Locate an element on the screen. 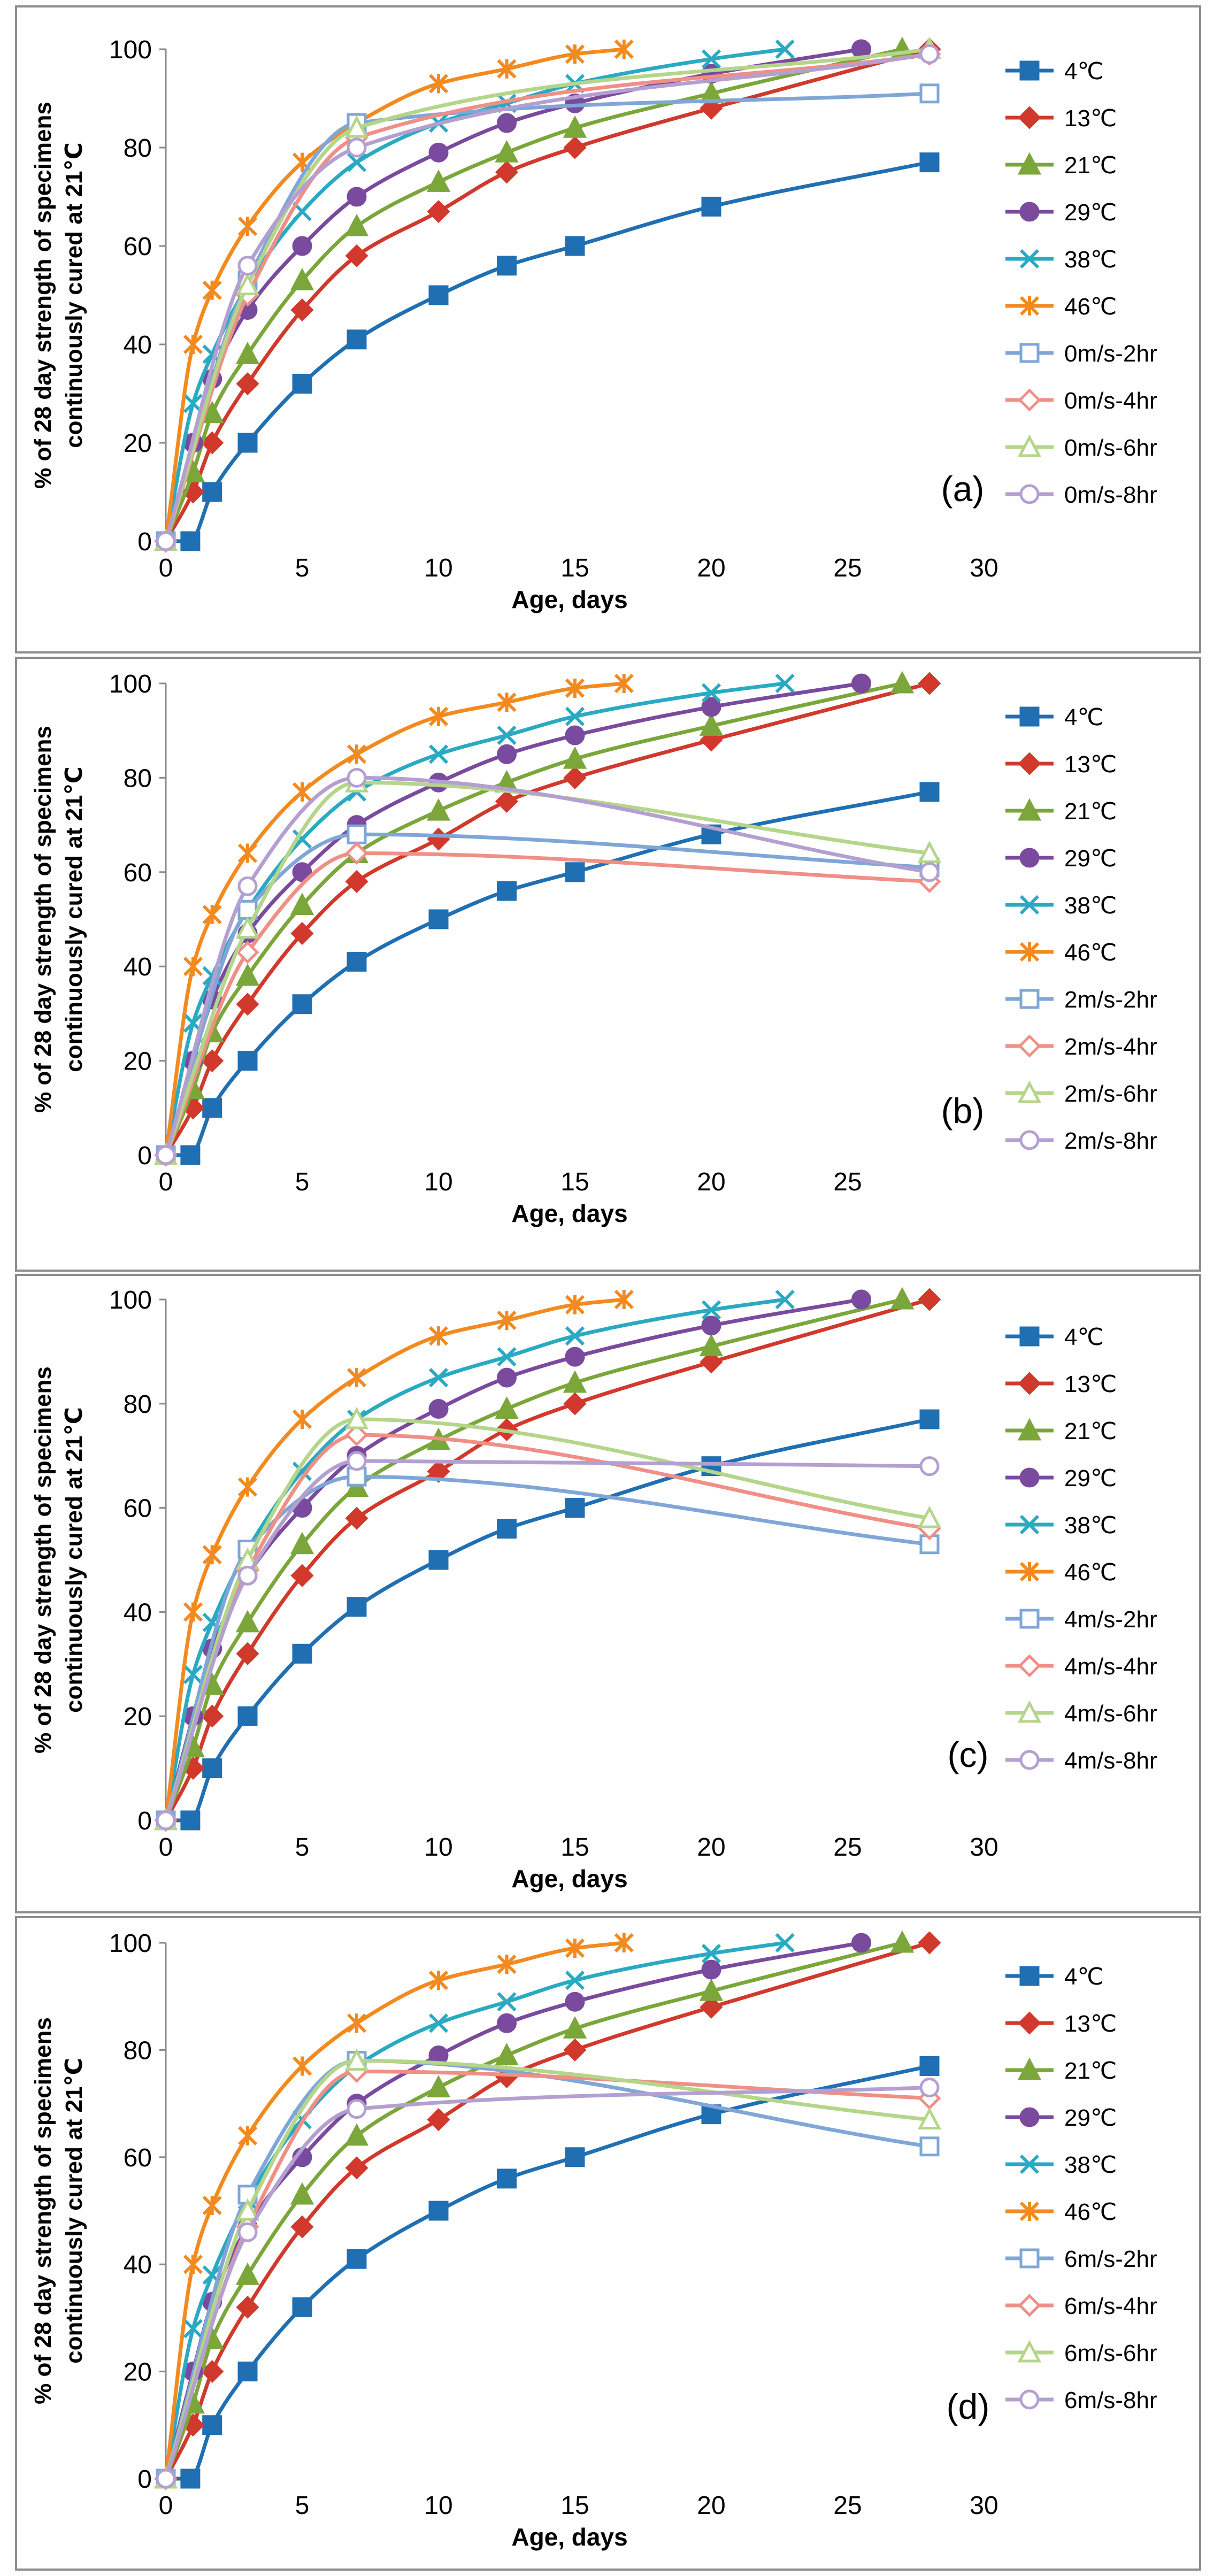  panel-label: (b) is located at coordinates (963, 1111).